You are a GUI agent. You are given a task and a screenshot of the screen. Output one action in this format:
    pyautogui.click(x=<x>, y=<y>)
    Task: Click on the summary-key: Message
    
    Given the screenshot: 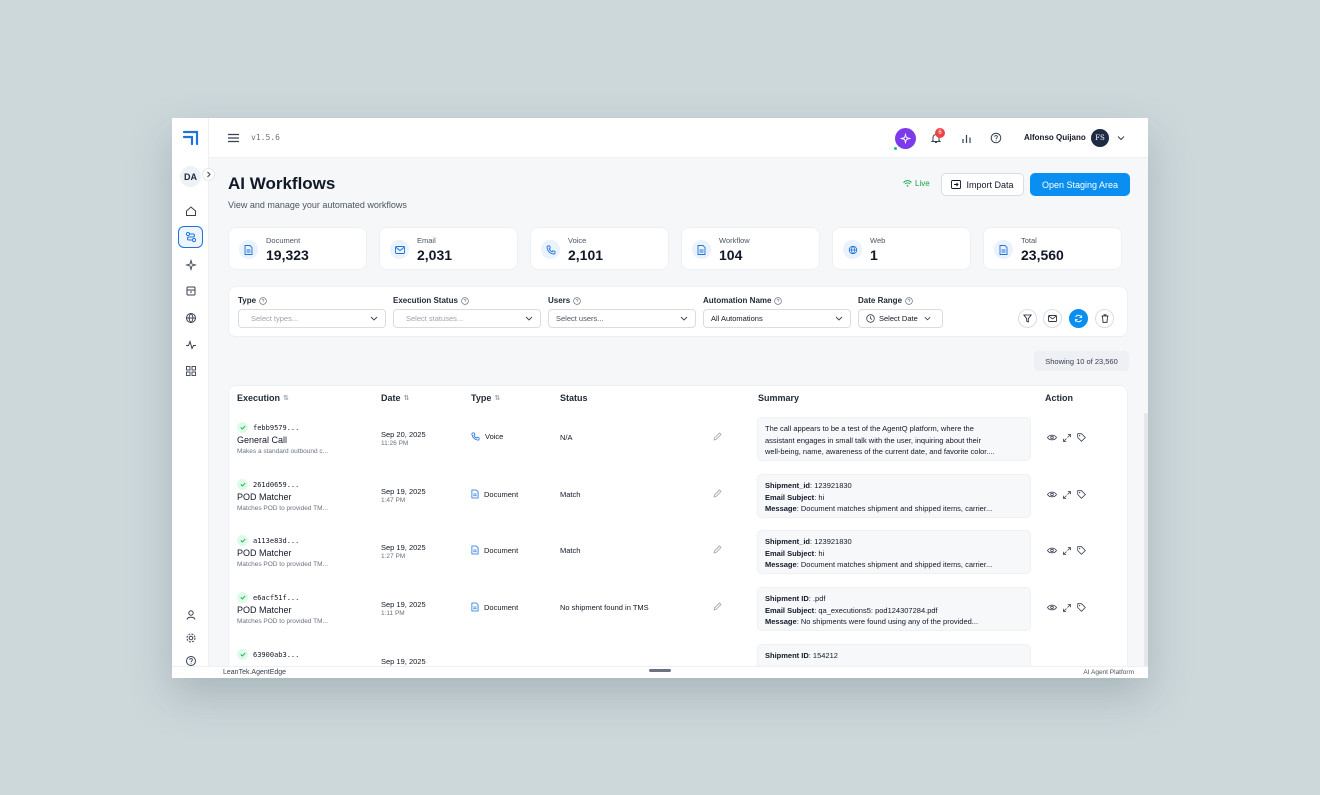 What is the action you would take?
    pyautogui.click(x=781, y=621)
    